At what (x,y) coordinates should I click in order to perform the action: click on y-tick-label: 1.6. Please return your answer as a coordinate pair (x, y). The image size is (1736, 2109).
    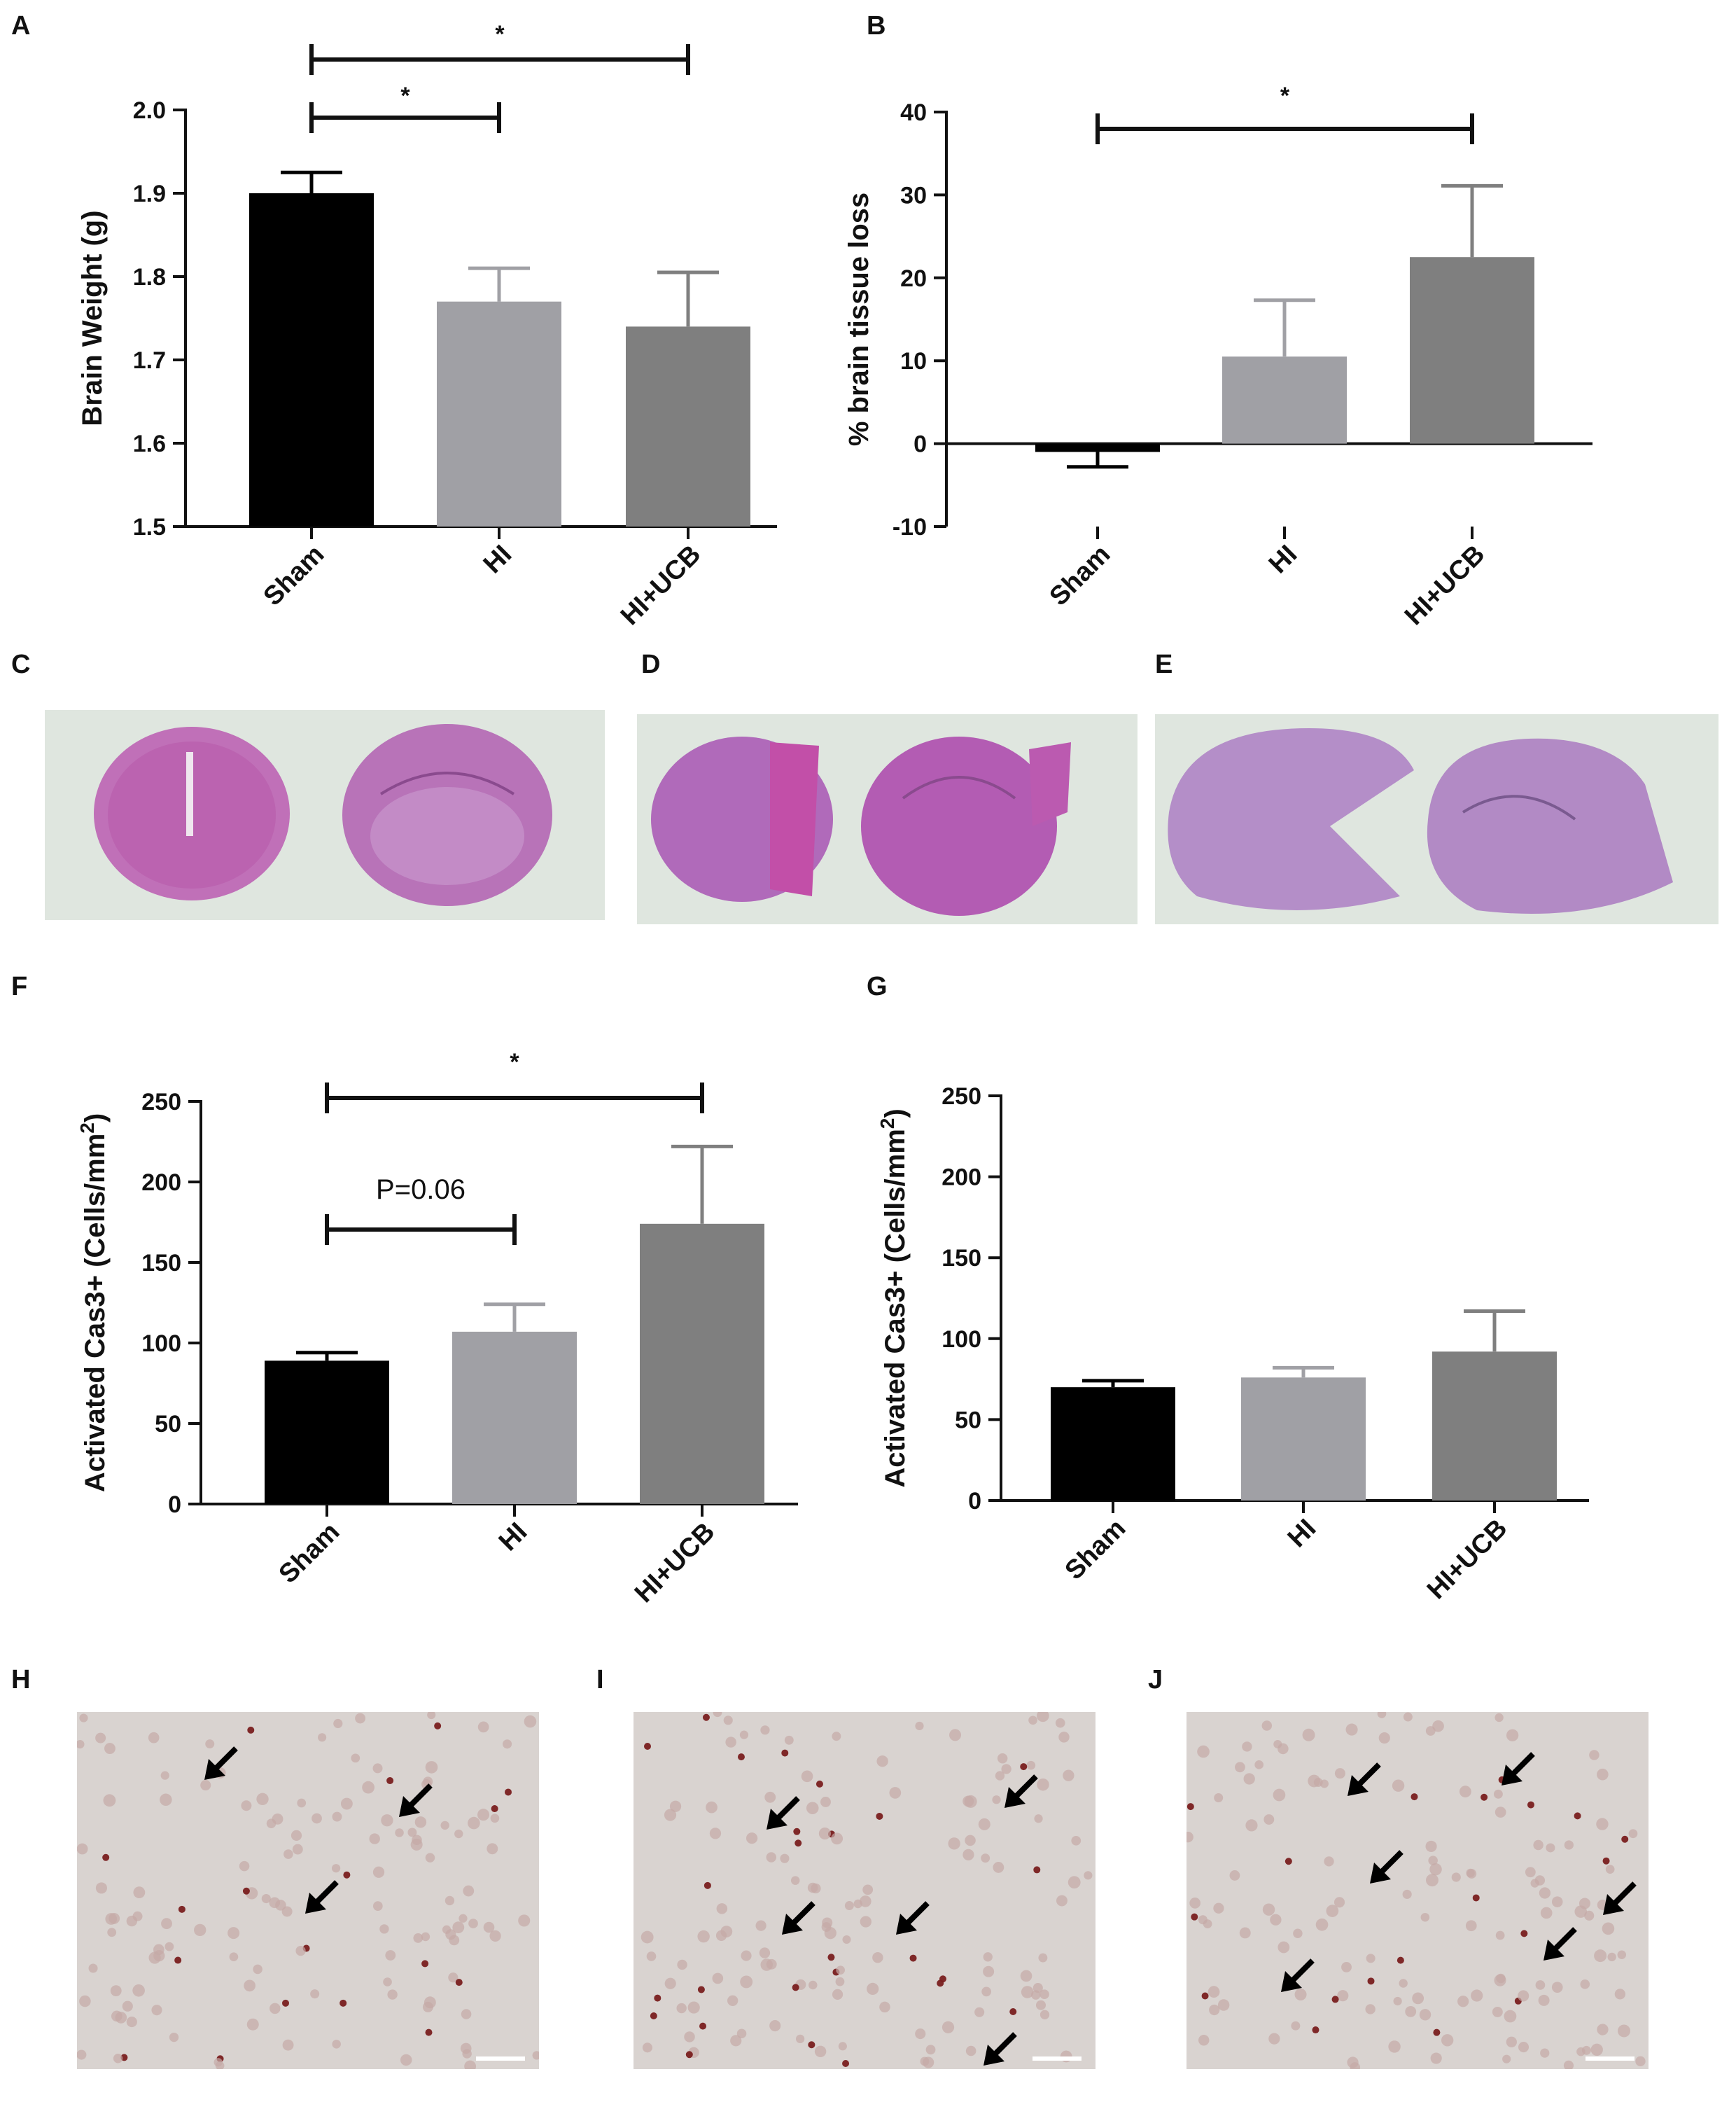
    Looking at the image, I should click on (149, 444).